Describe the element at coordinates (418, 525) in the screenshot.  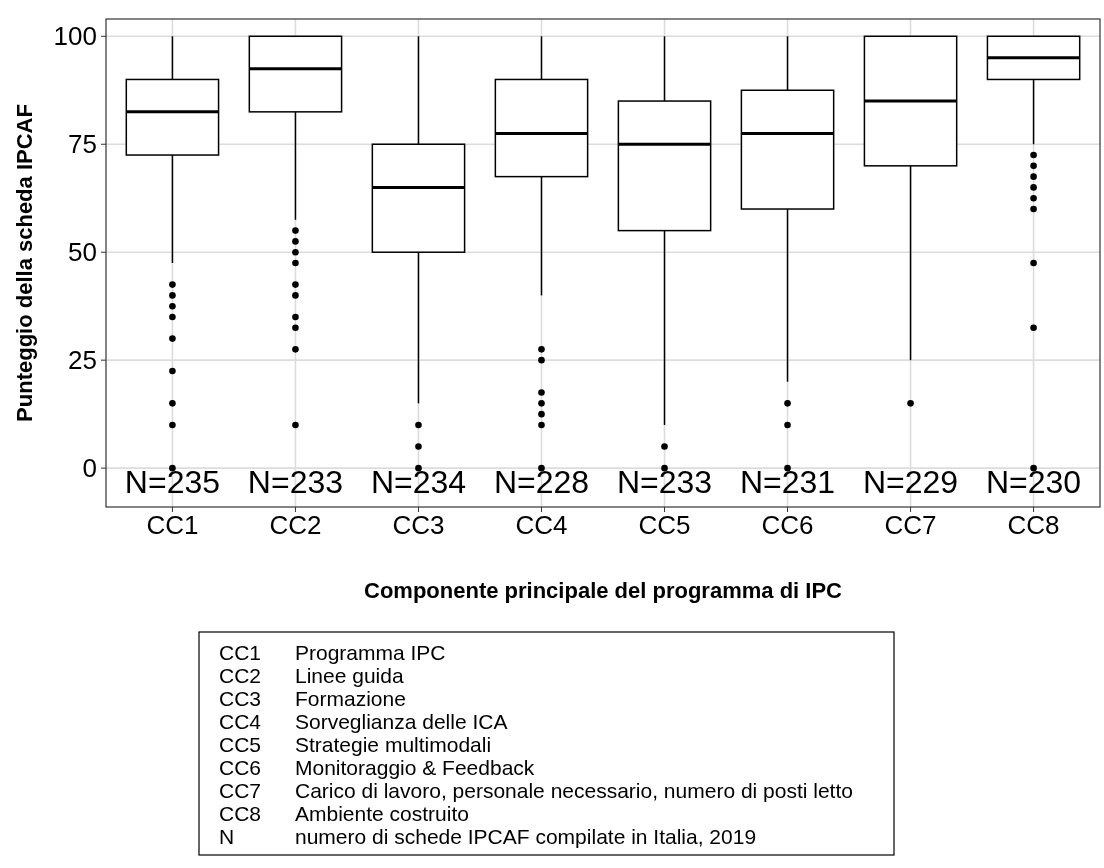
I see `x-tick-label: CC3` at that location.